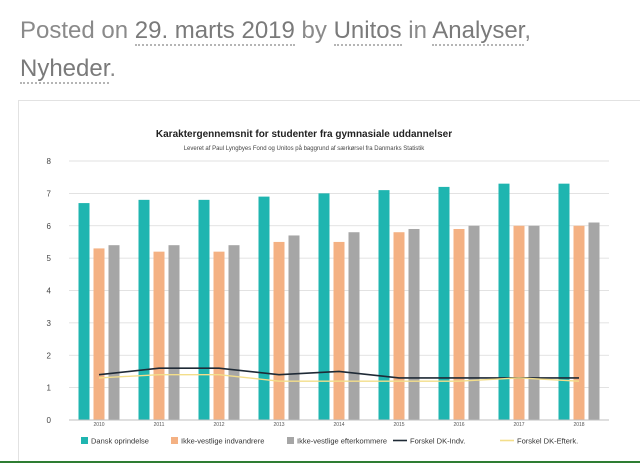 The width and height of the screenshot is (640, 466). Describe the element at coordinates (342, 441) in the screenshot. I see `legend-label: Ikke-vestlige efterkommere` at that location.